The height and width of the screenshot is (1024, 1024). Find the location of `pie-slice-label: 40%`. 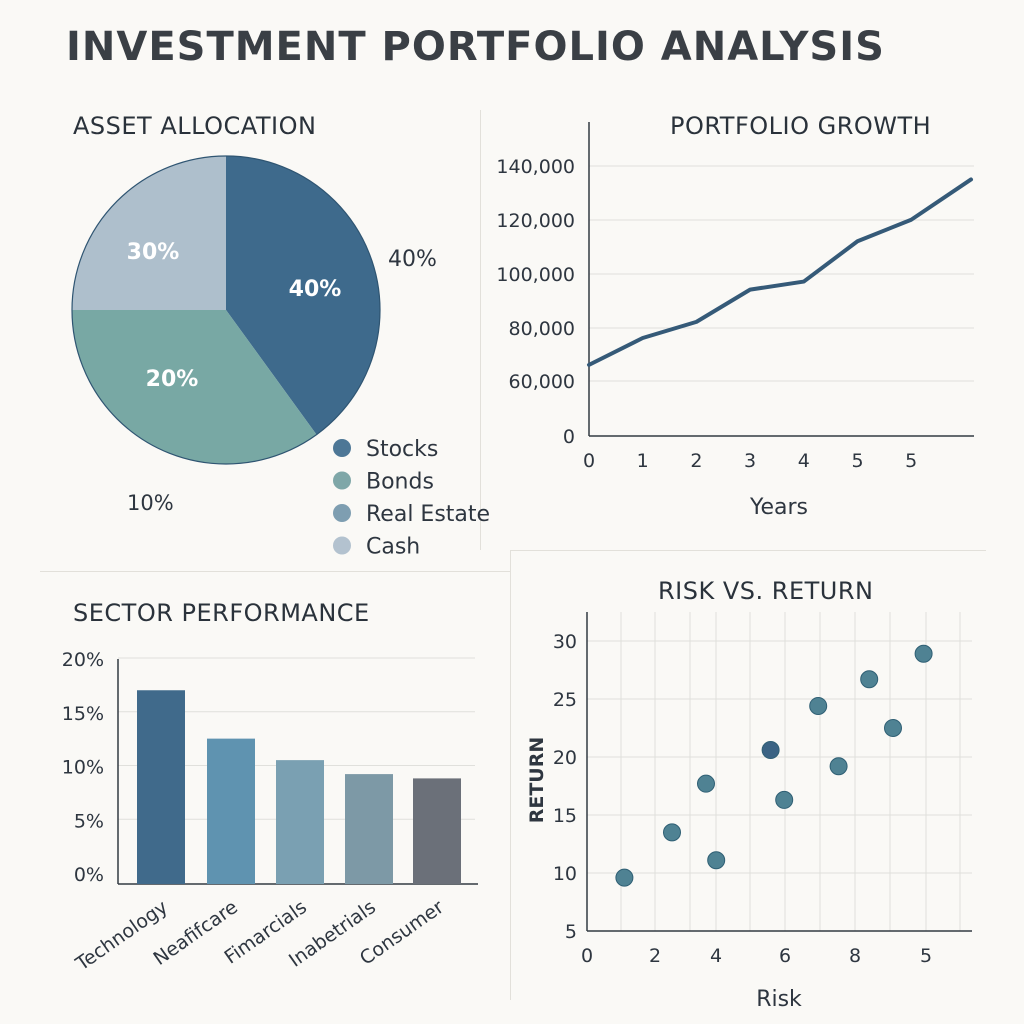

pie-slice-label: 40% is located at coordinates (315, 289).